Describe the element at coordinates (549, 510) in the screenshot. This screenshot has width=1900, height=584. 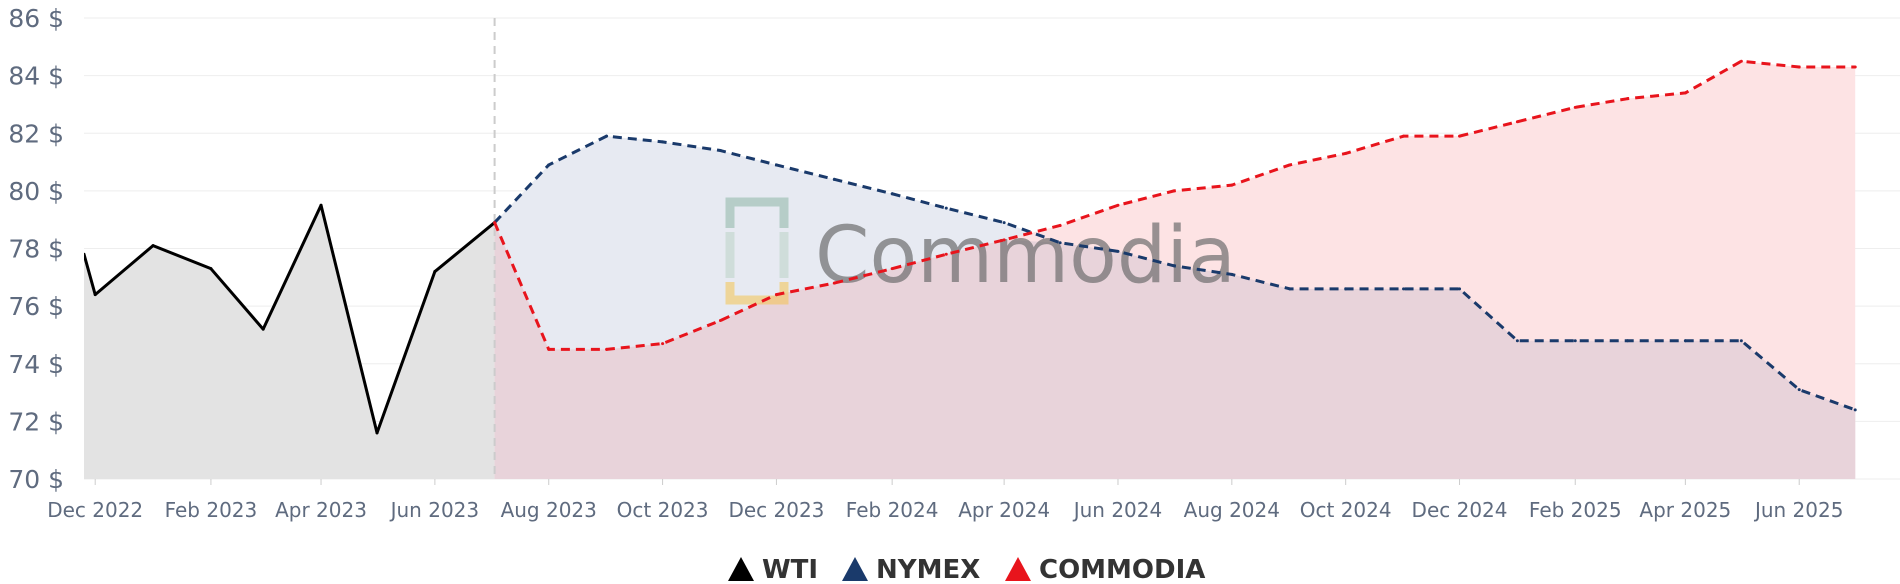
I see `x-tick-label: Aug 2023` at that location.